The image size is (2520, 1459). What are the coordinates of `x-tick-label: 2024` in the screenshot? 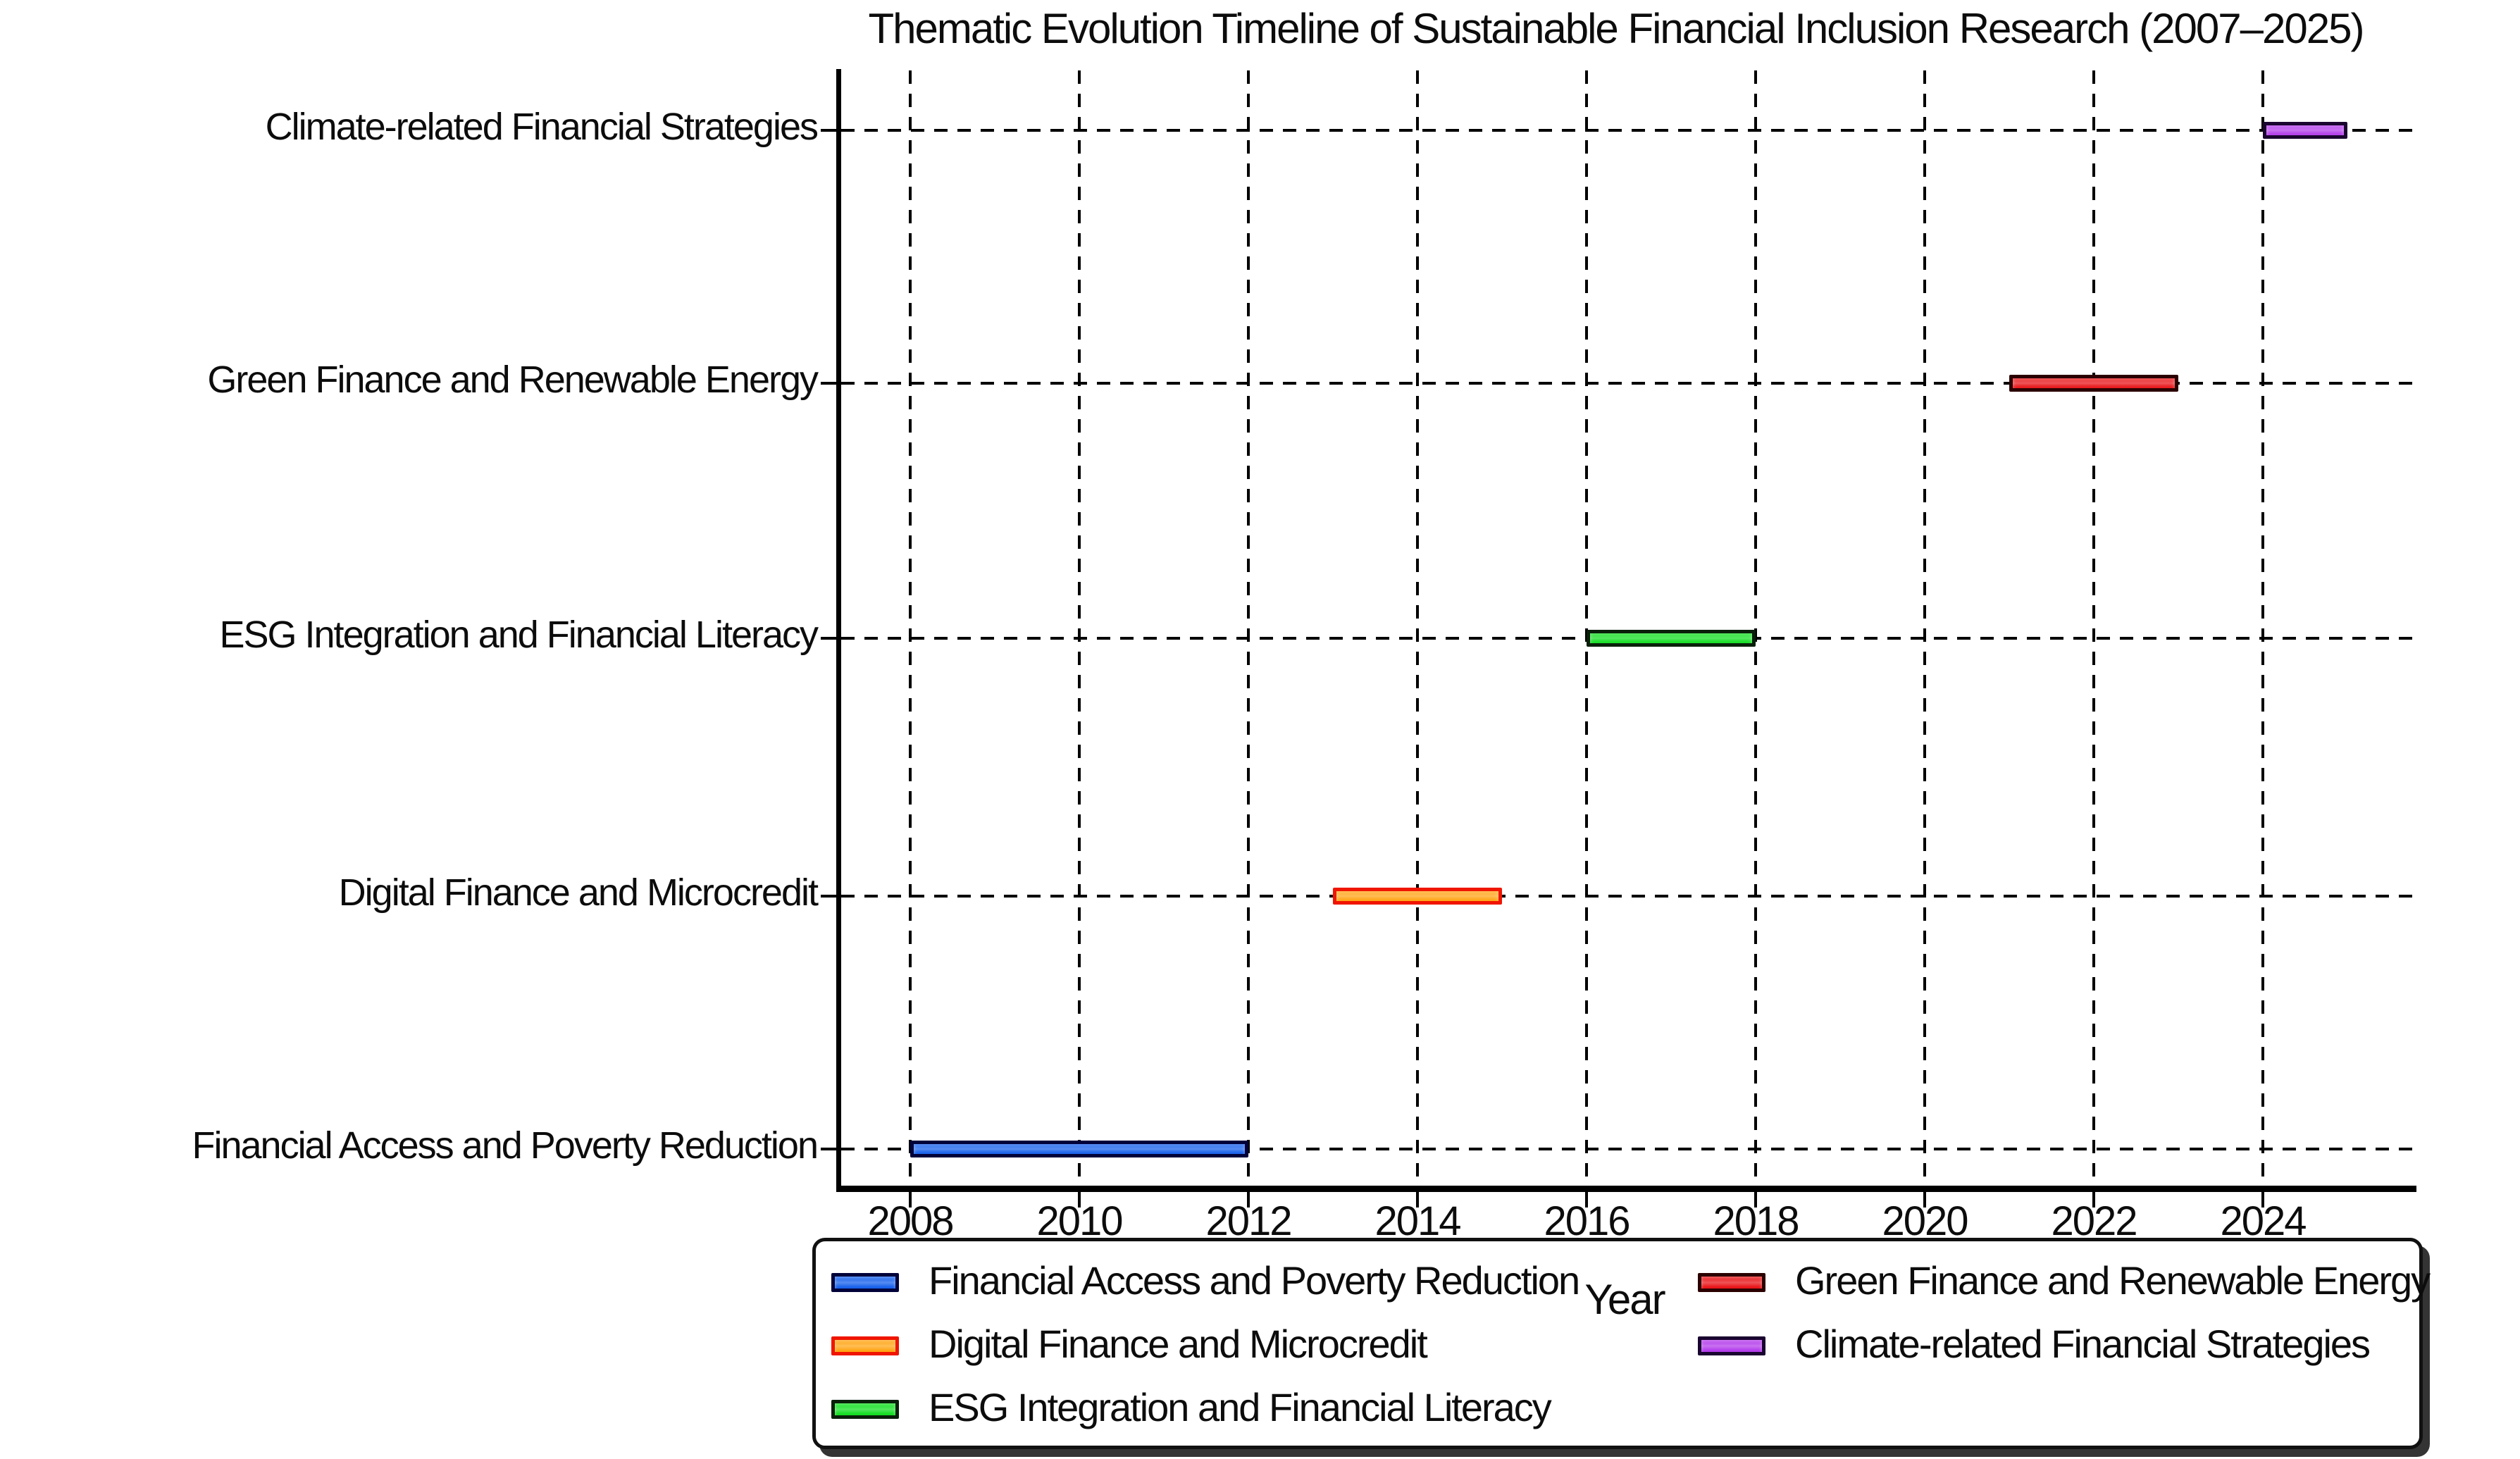 It's located at (2263, 1221).